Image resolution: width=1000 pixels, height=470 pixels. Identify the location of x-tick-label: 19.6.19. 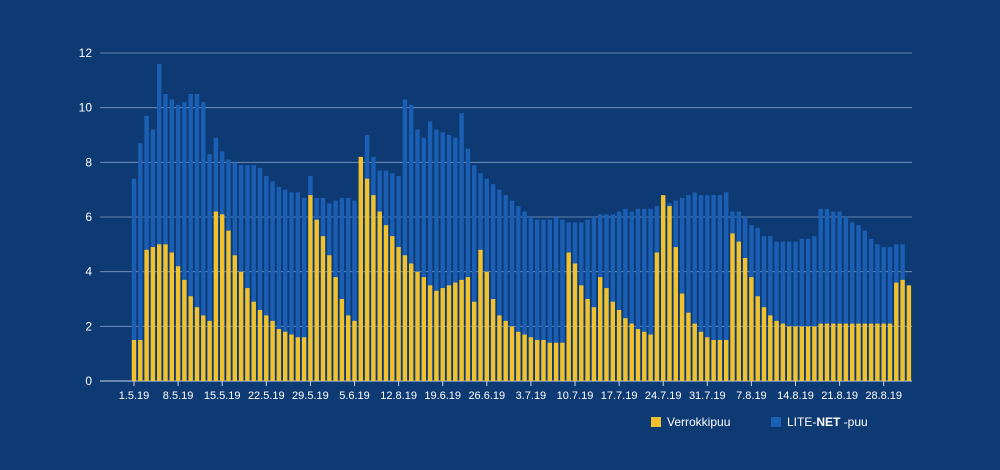
(442, 396).